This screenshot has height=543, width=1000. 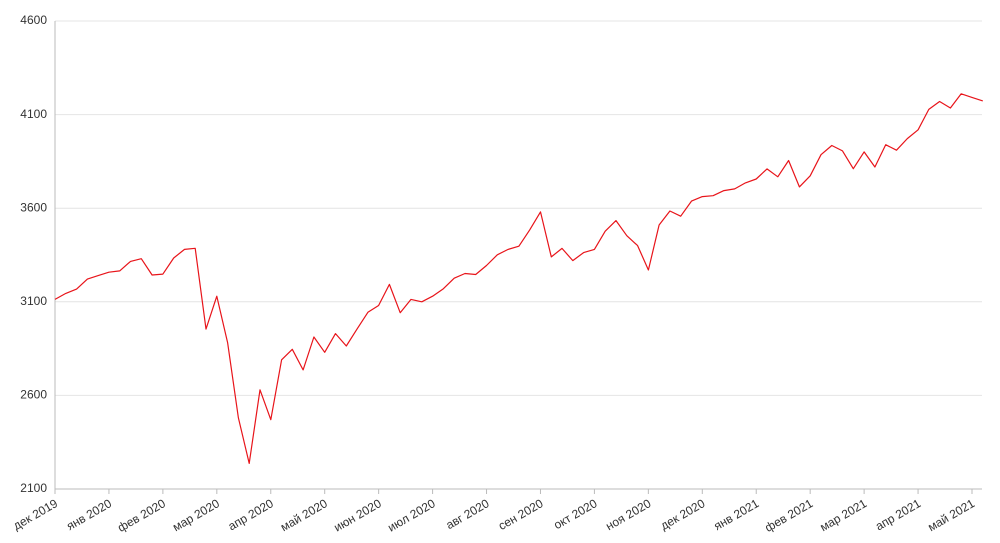 I want to click on y-tick-label: 4100, so click(x=33, y=114).